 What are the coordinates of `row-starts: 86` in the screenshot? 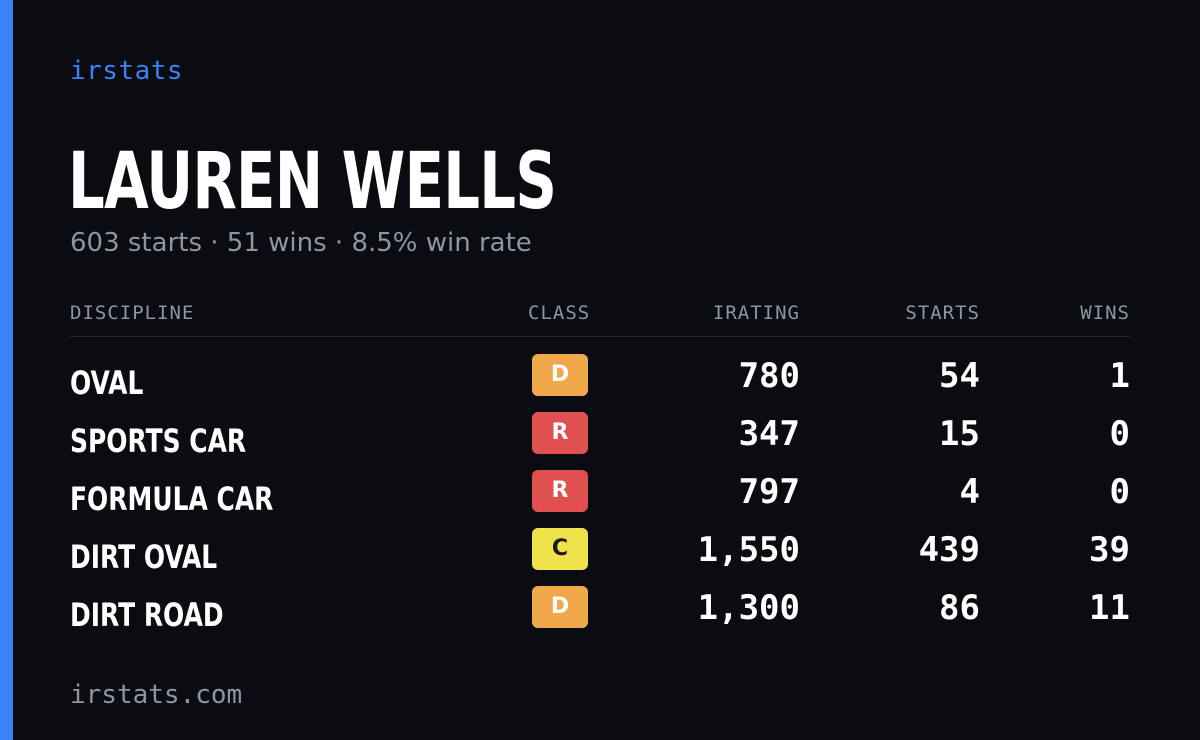 It's located at (959, 608).